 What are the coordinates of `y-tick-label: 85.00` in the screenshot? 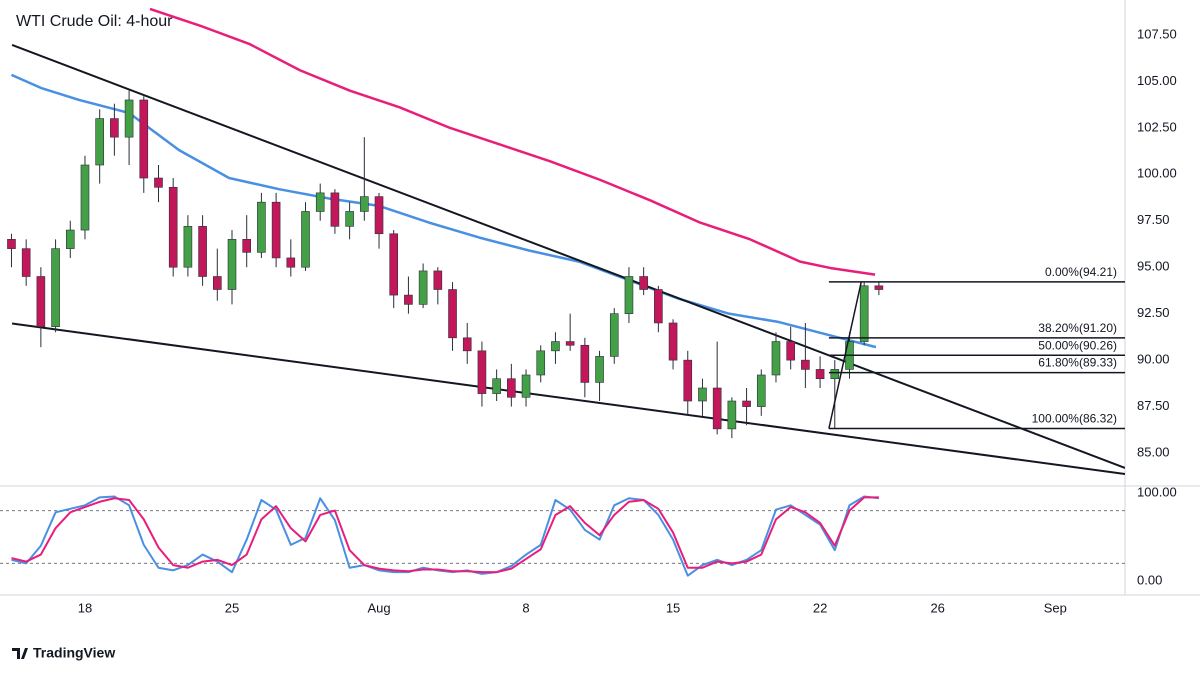 It's located at (1153, 451).